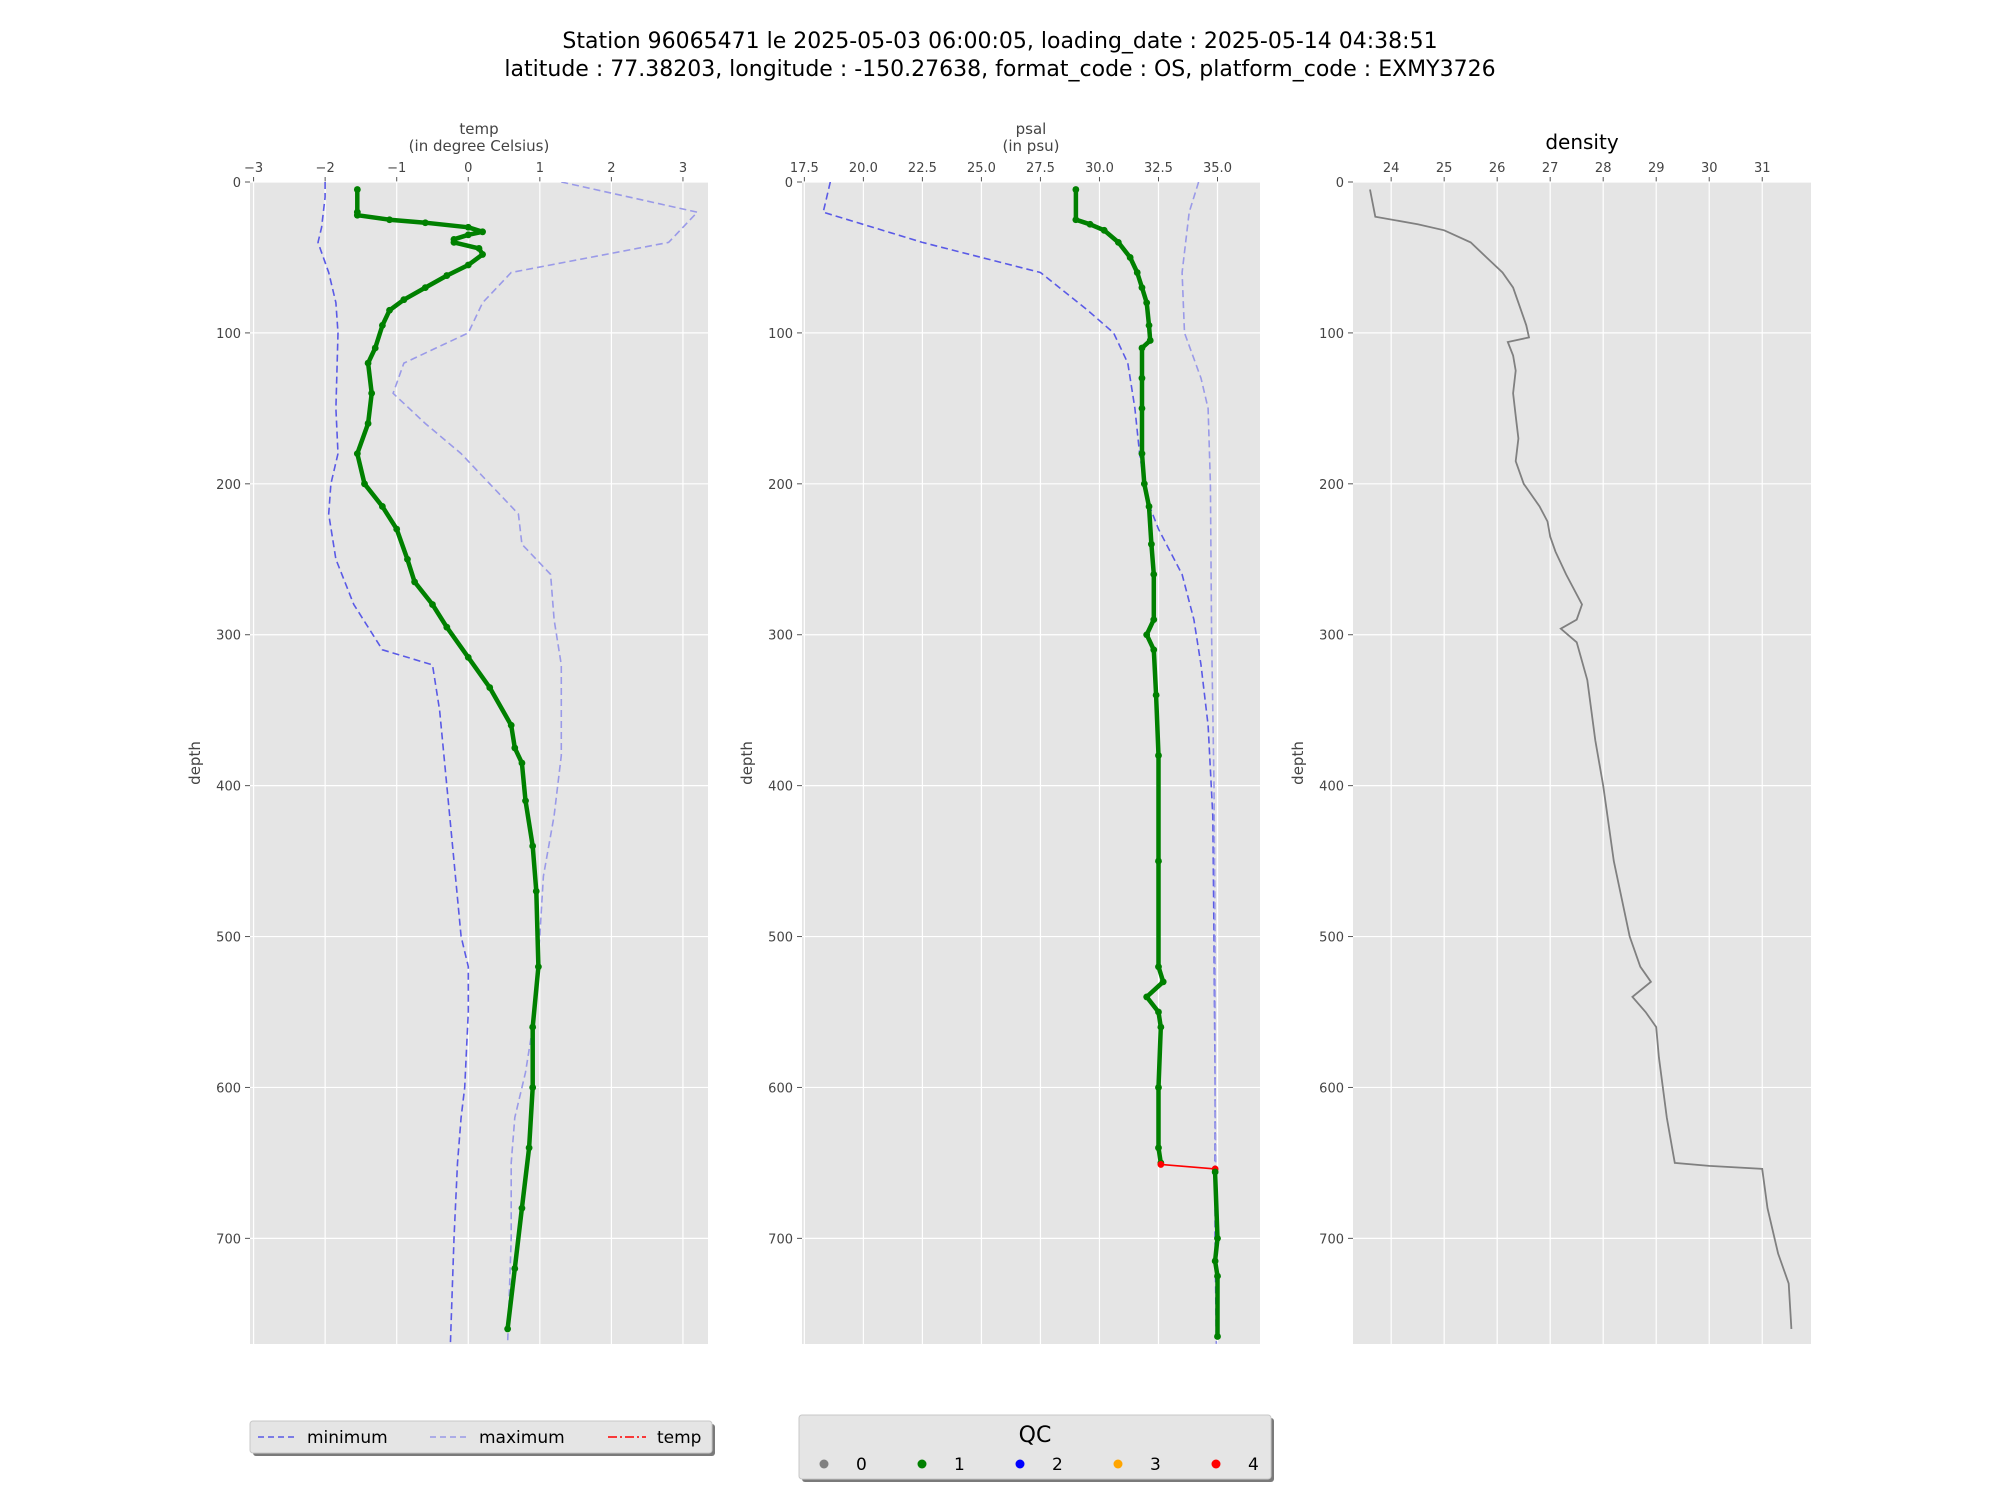 This screenshot has width=2000, height=1500. I want to click on temp-xtick-label: 0, so click(468, 168).